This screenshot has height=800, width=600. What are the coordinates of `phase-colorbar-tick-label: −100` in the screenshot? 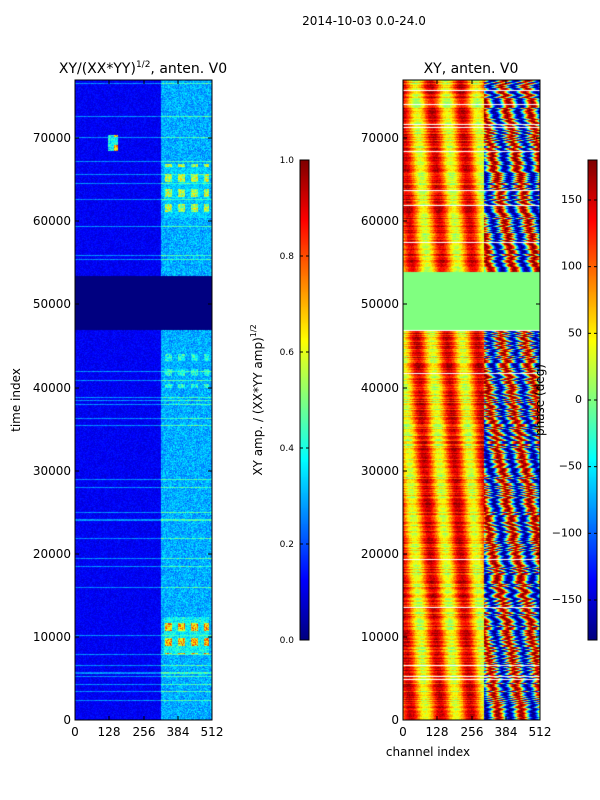 It's located at (567, 532).